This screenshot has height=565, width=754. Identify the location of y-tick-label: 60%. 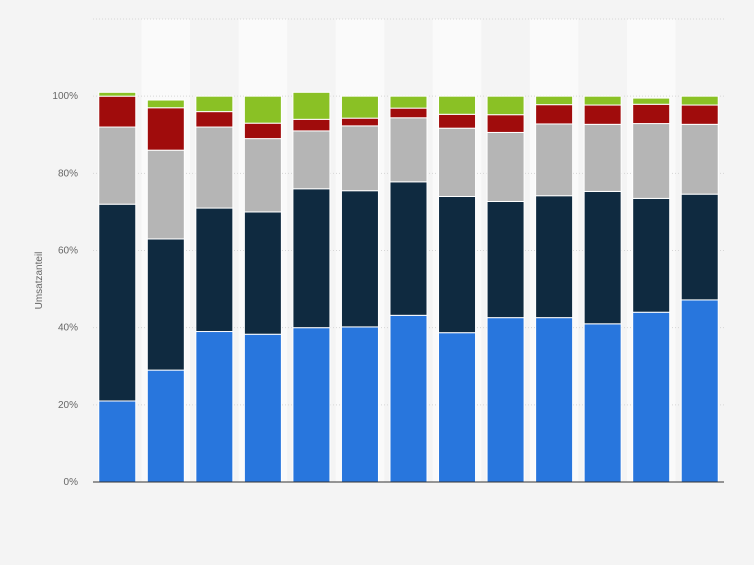
(68, 251).